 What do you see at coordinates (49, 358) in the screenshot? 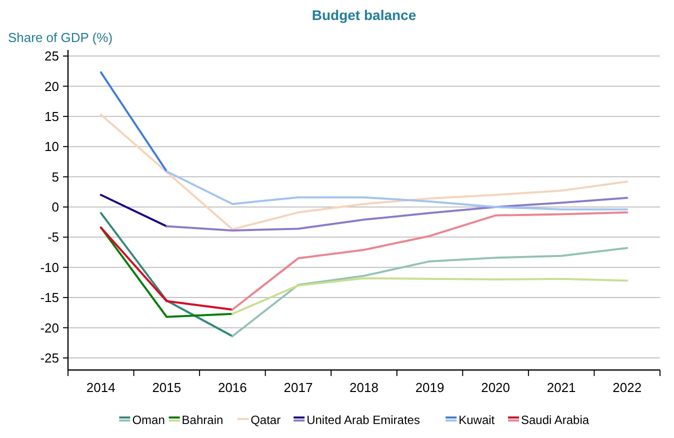
I see `y-tick-label: -25` at bounding box center [49, 358].